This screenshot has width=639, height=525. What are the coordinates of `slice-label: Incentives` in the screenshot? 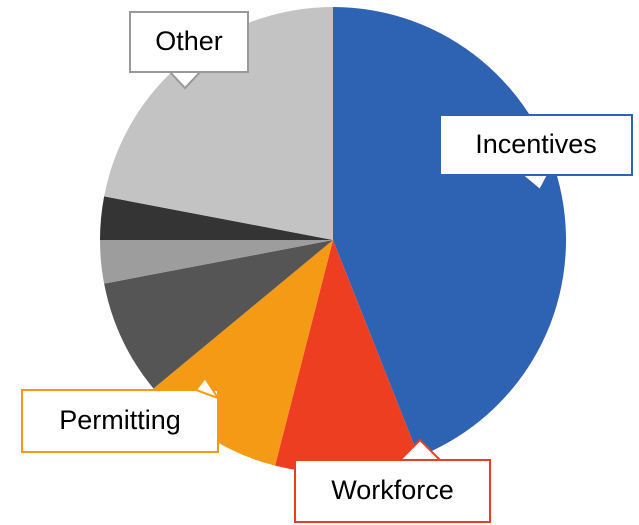 It's located at (536, 144).